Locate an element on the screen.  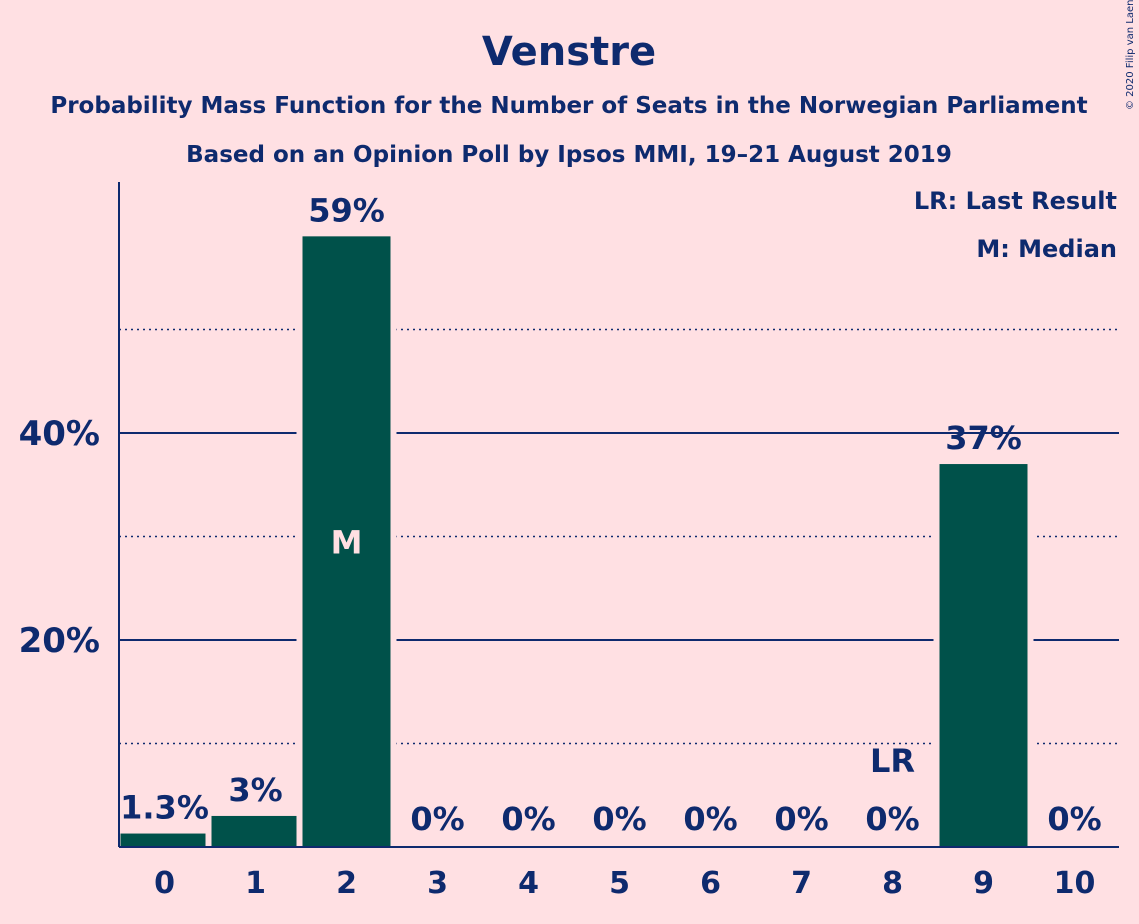
x-tick-label: 10 is located at coordinates (1075, 883).